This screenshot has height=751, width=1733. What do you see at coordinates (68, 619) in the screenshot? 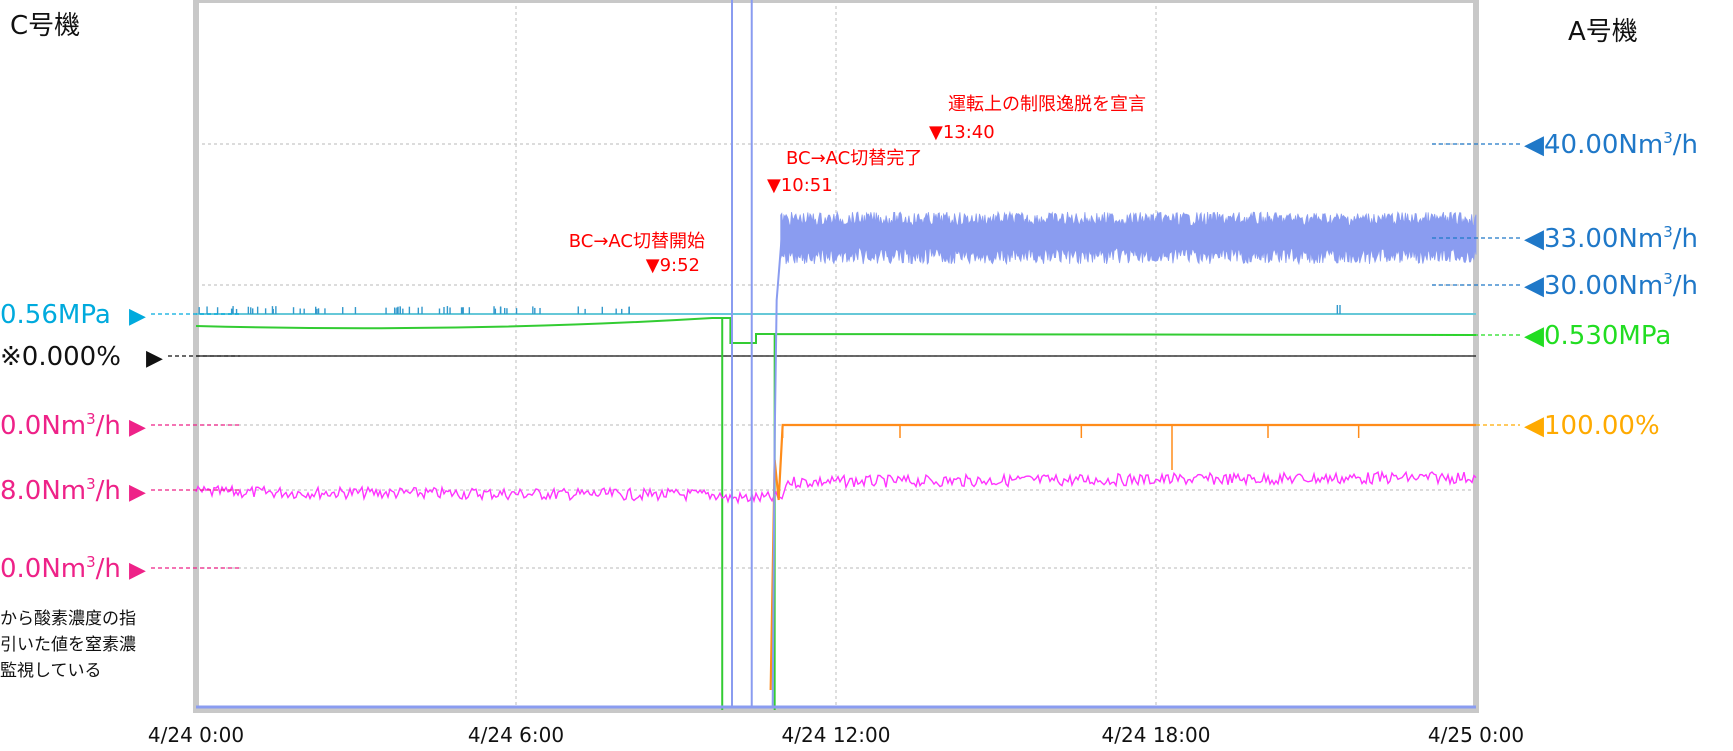
I see `note-line-1: から酸素濃度の指` at bounding box center [68, 619].